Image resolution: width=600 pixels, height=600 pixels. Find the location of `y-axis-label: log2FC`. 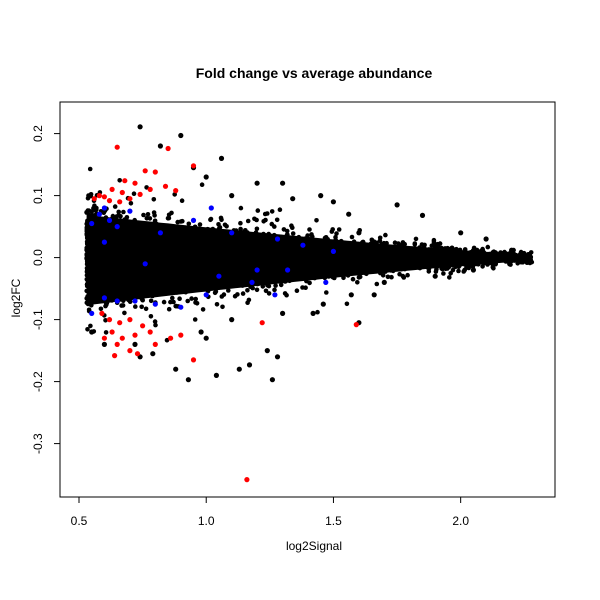

y-axis-label: log2FC is located at coordinates (16, 297).